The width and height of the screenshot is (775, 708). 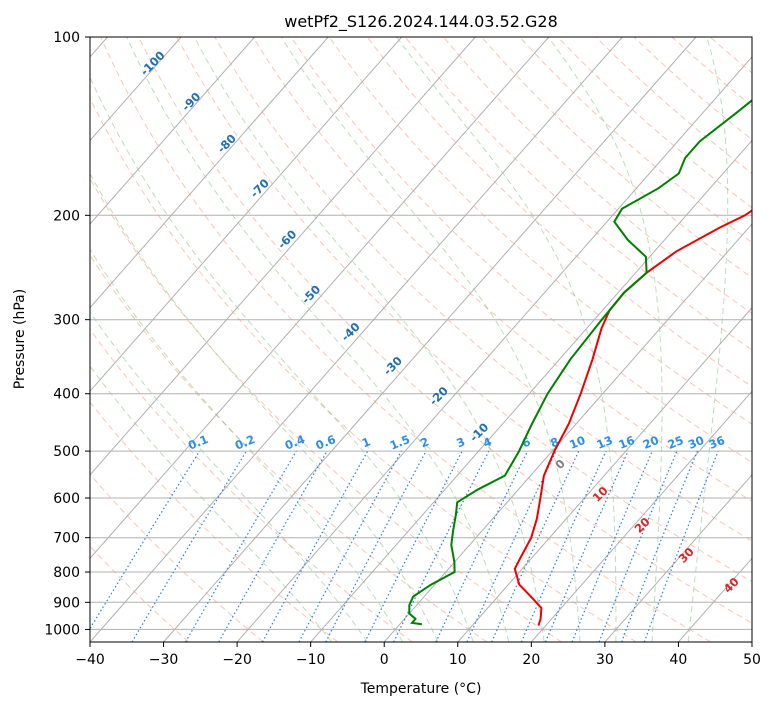 What do you see at coordinates (191, 101) in the screenshot?
I see `isotherm-annotation: -90` at bounding box center [191, 101].